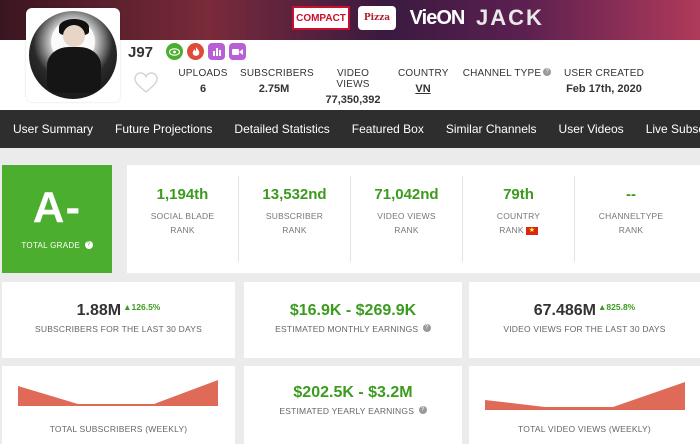  What do you see at coordinates (423, 89) in the screenshot?
I see `country-link: VN` at bounding box center [423, 89].